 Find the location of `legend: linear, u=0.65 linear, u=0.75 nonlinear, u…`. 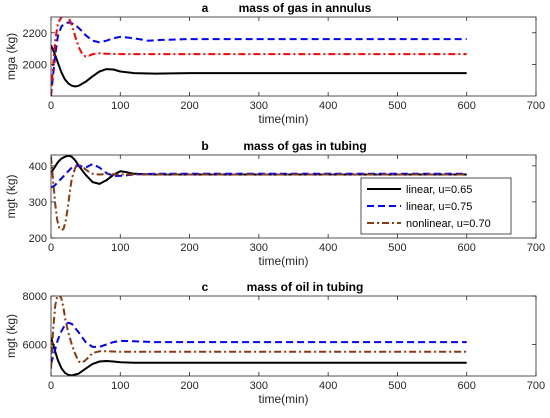

legend: linear, u=0.65 linear, u=0.75 nonlinear, u… is located at coordinates (436, 206).